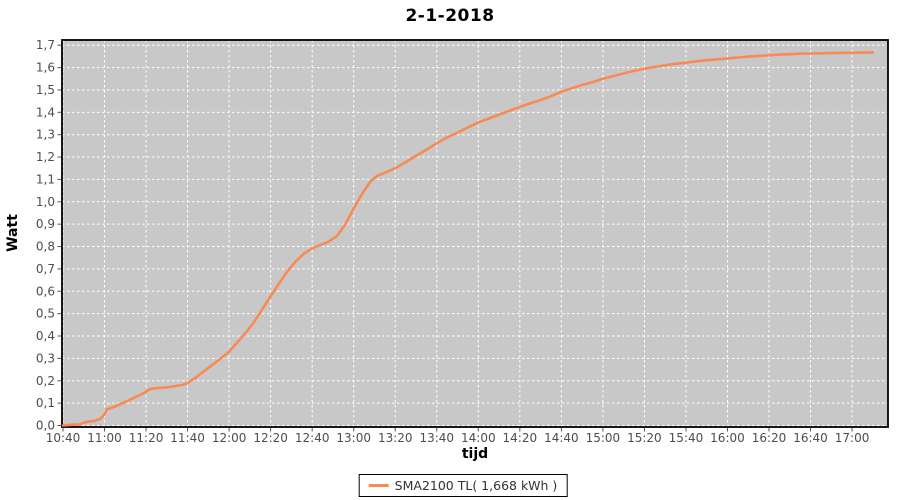 The width and height of the screenshot is (900, 500). Describe the element at coordinates (450, 16) in the screenshot. I see `chart-title: 2-1-2018` at that location.